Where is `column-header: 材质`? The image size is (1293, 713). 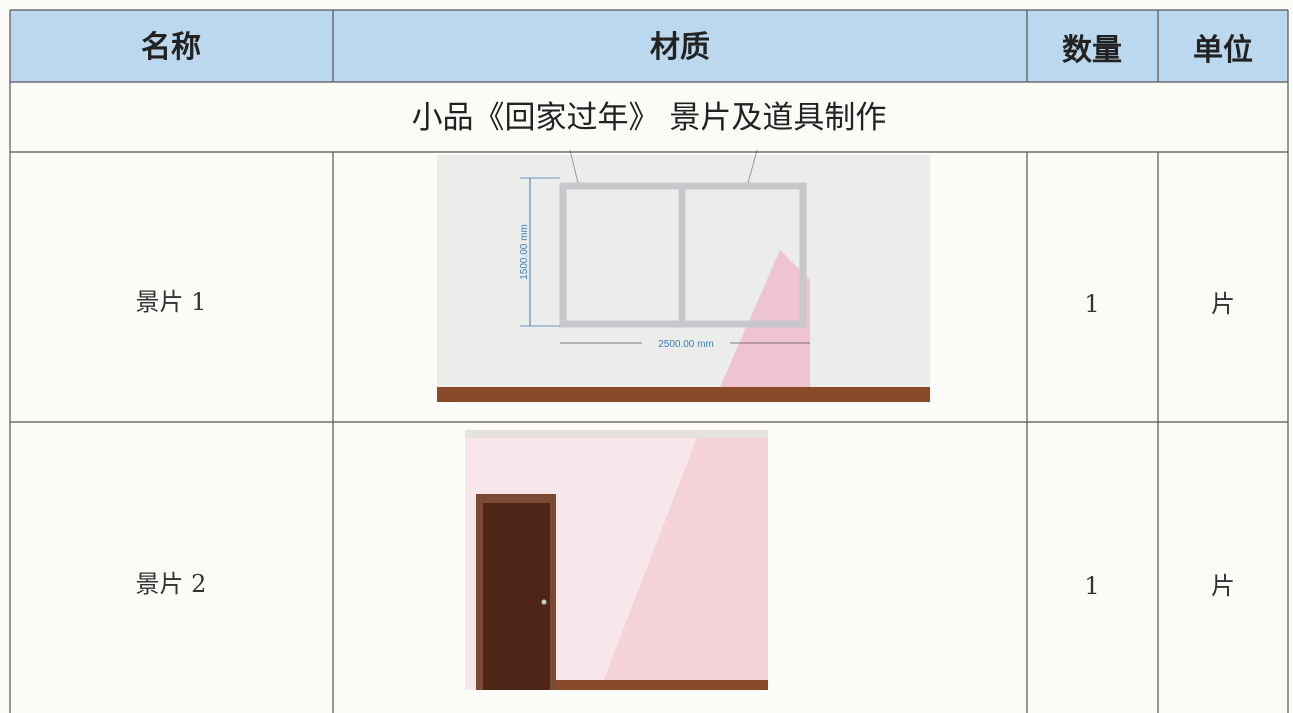
column-header: 材质 is located at coordinates (680, 47).